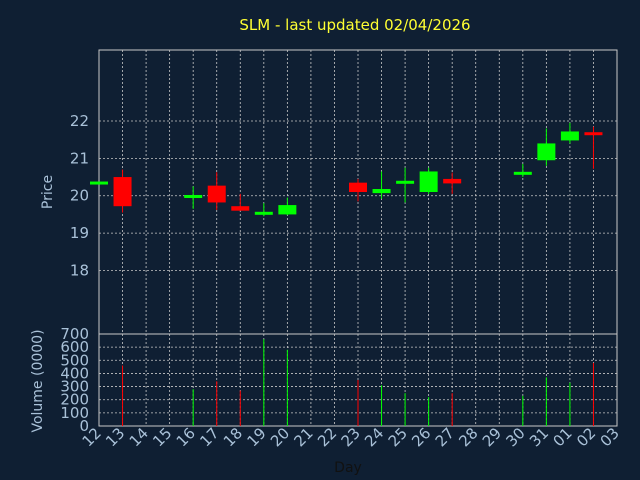  Describe the element at coordinates (209, 437) in the screenshot. I see `x-tick-label: 17` at that location.